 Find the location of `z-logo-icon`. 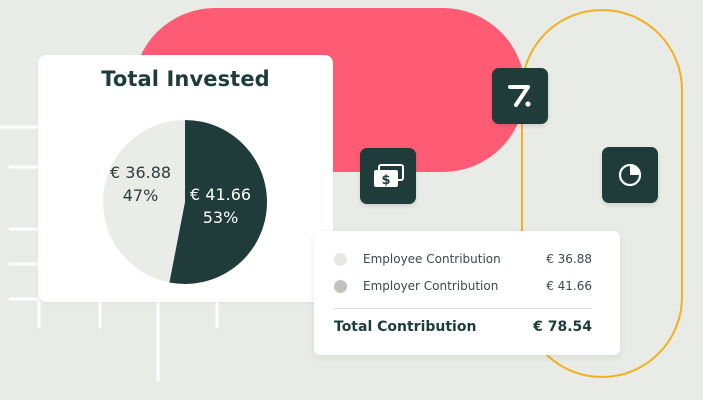

z-logo-icon is located at coordinates (519, 96).